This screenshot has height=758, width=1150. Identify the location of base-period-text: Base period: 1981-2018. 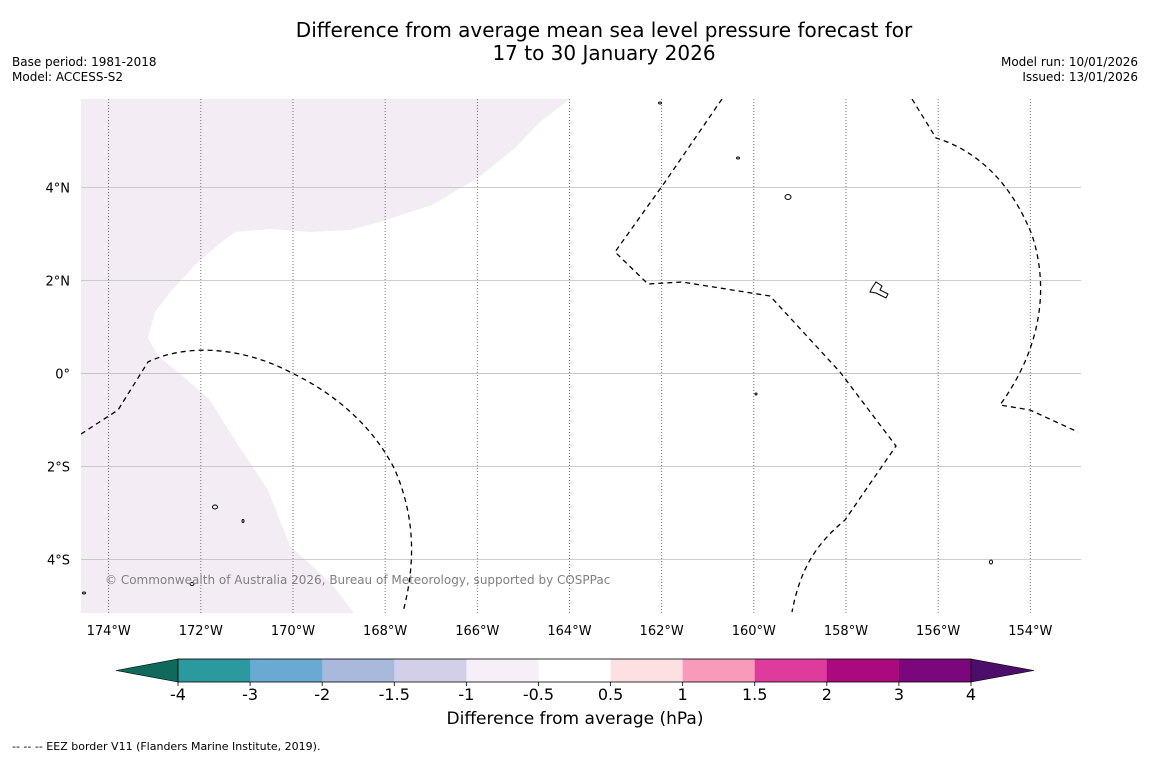
(84, 62).